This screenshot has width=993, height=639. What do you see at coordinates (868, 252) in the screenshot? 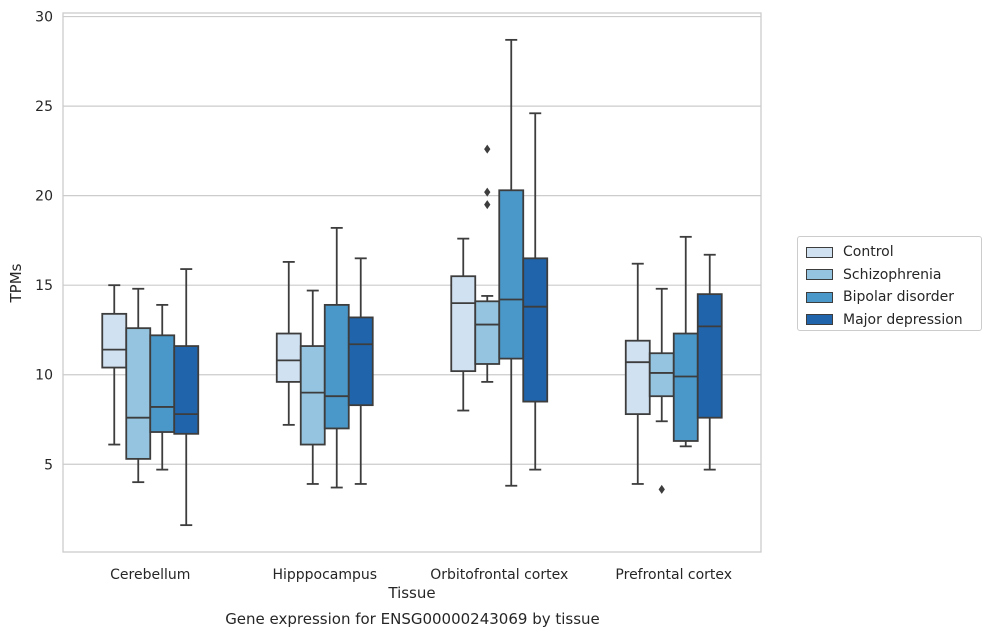
I see `legend-label: Control` at bounding box center [868, 252].